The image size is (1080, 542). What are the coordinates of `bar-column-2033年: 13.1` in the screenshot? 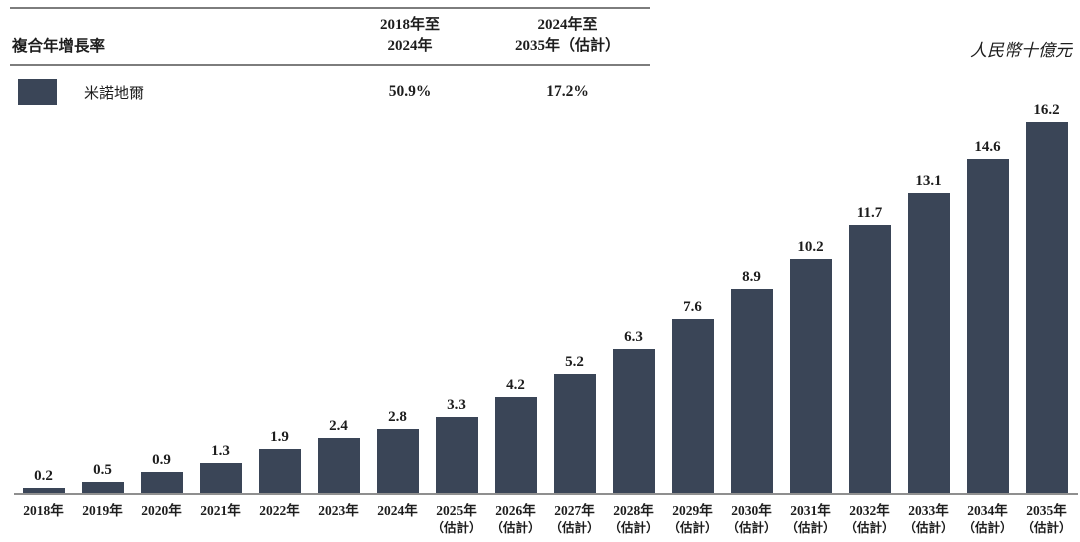 It's located at (928, 333).